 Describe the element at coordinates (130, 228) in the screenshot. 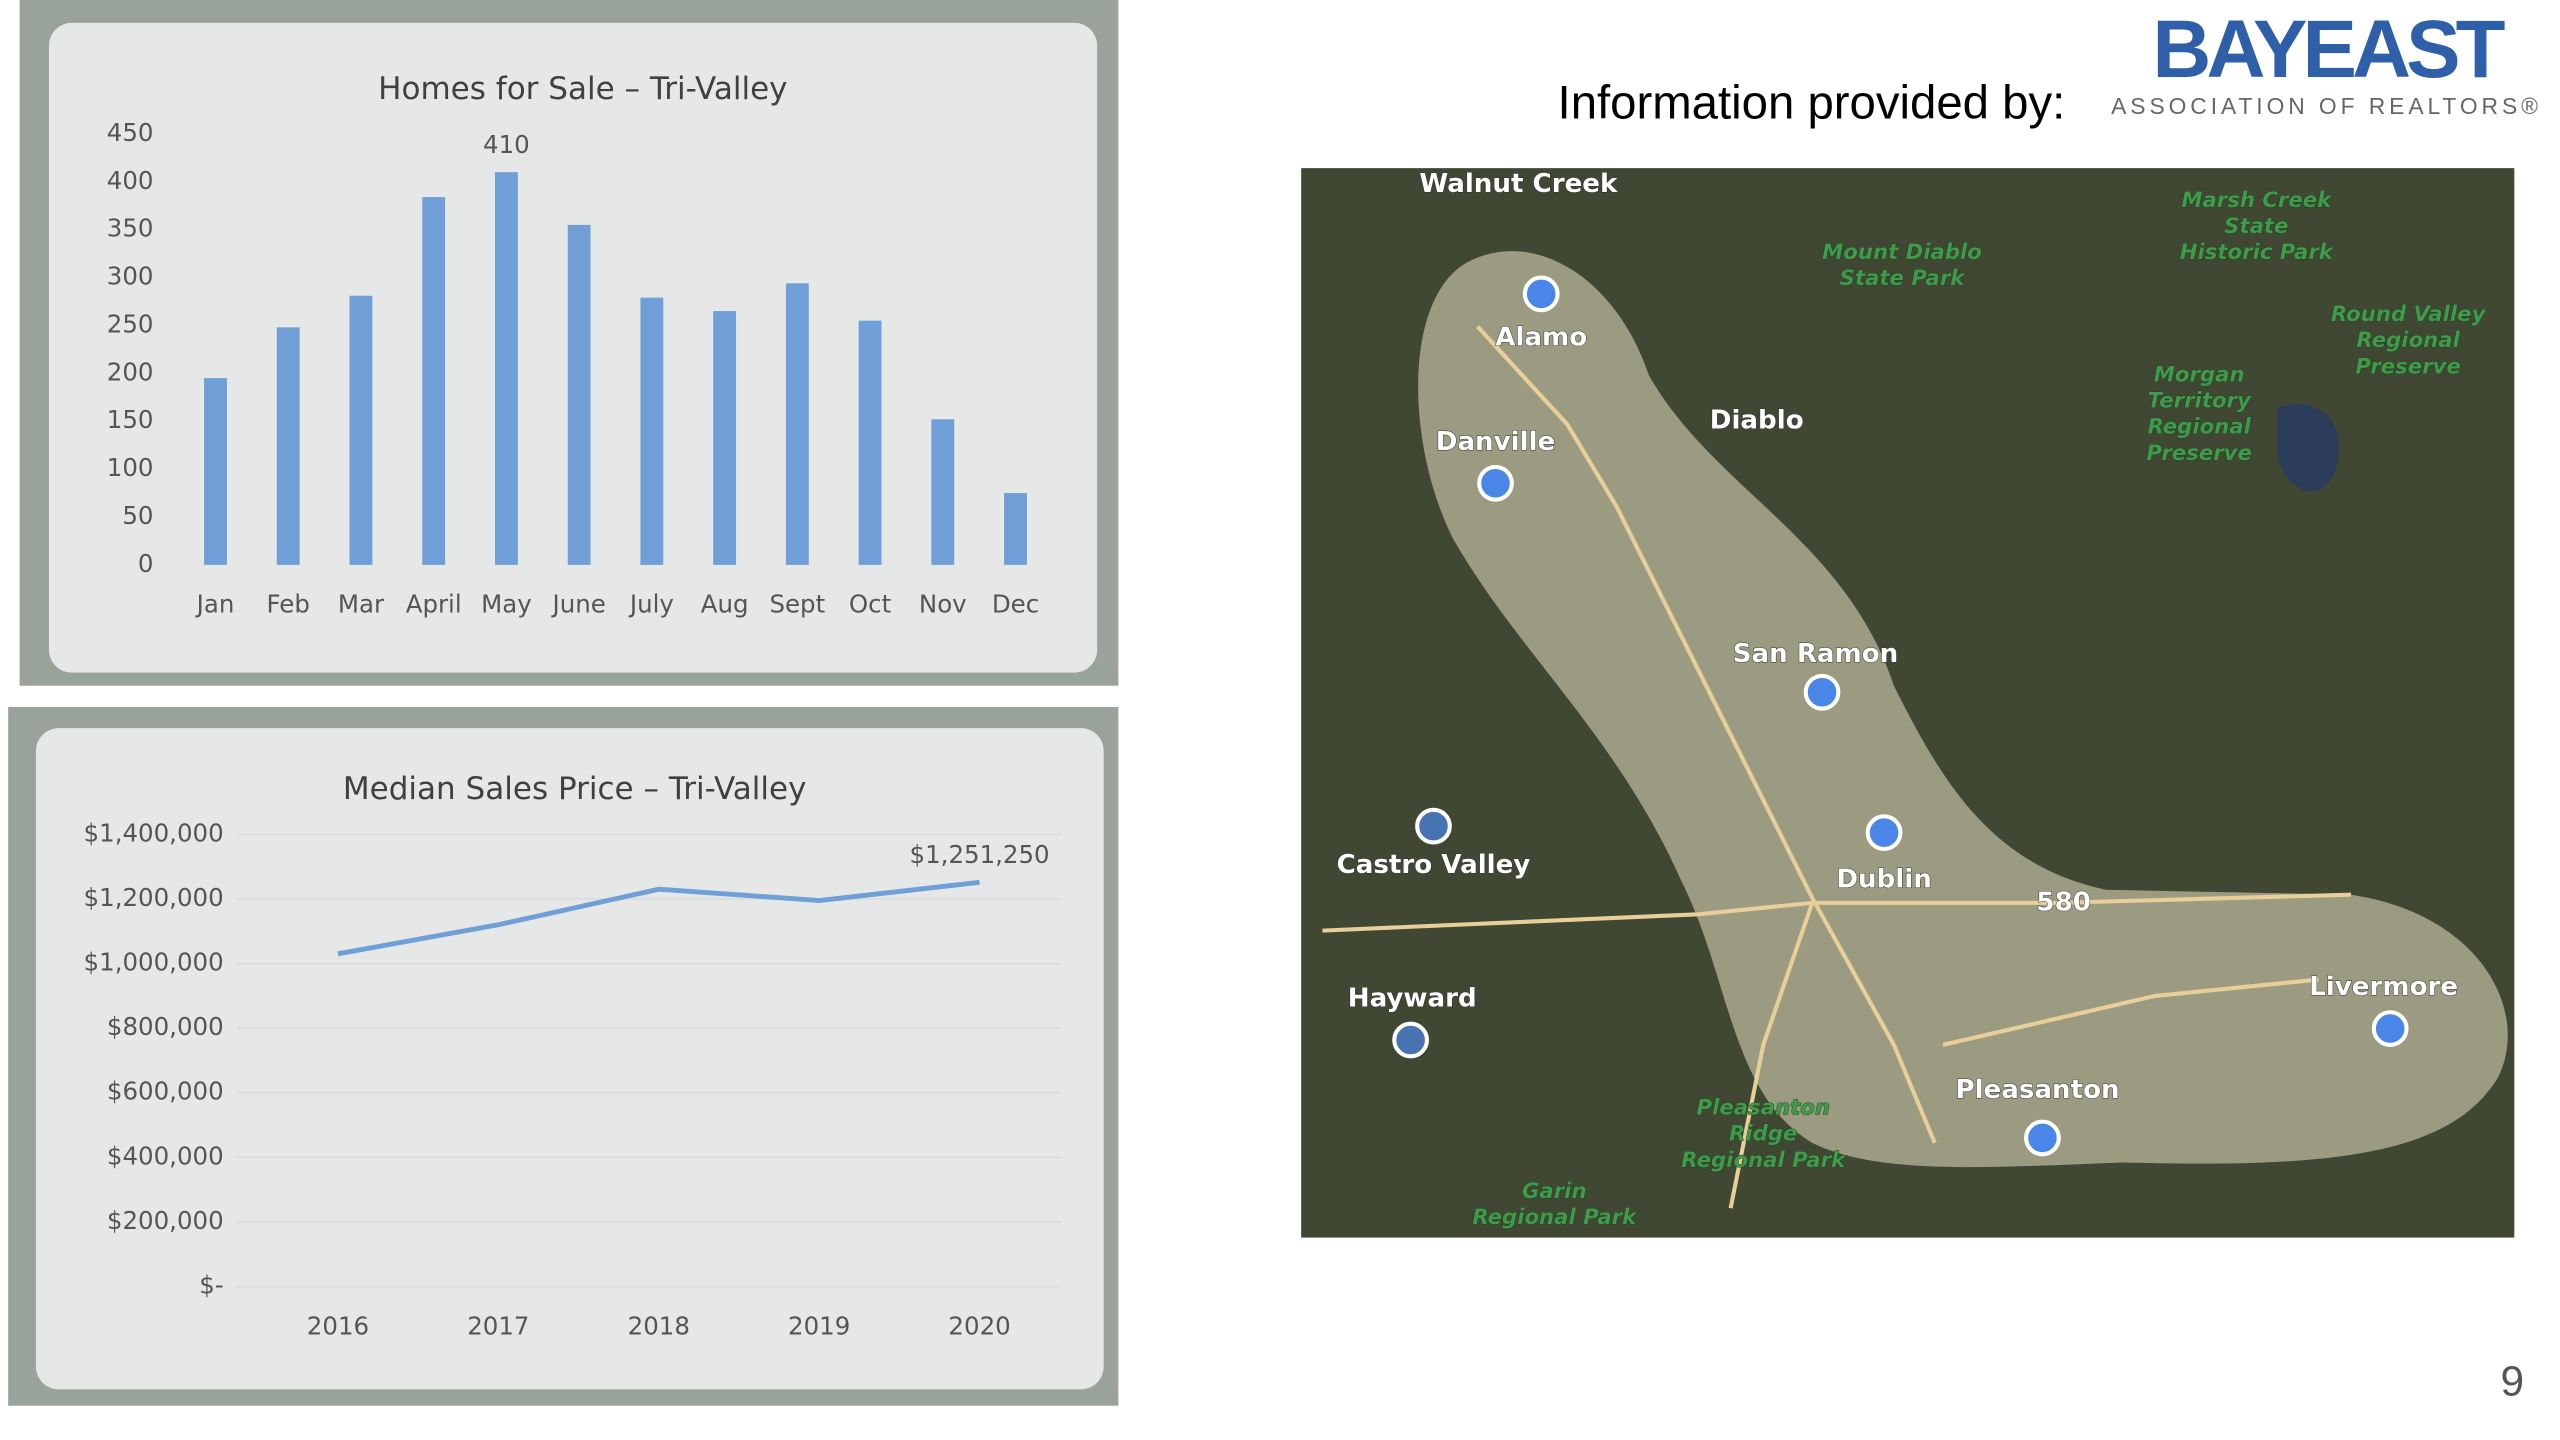

I see `y-tick-label: 350` at that location.